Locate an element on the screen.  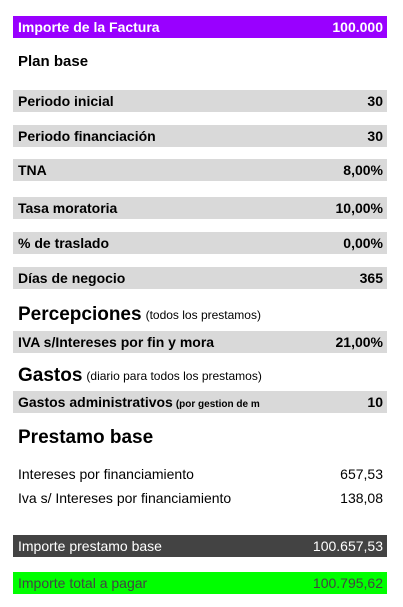
param-row-periodo-inicial: Periodo inicial 30 is located at coordinates (200, 101).